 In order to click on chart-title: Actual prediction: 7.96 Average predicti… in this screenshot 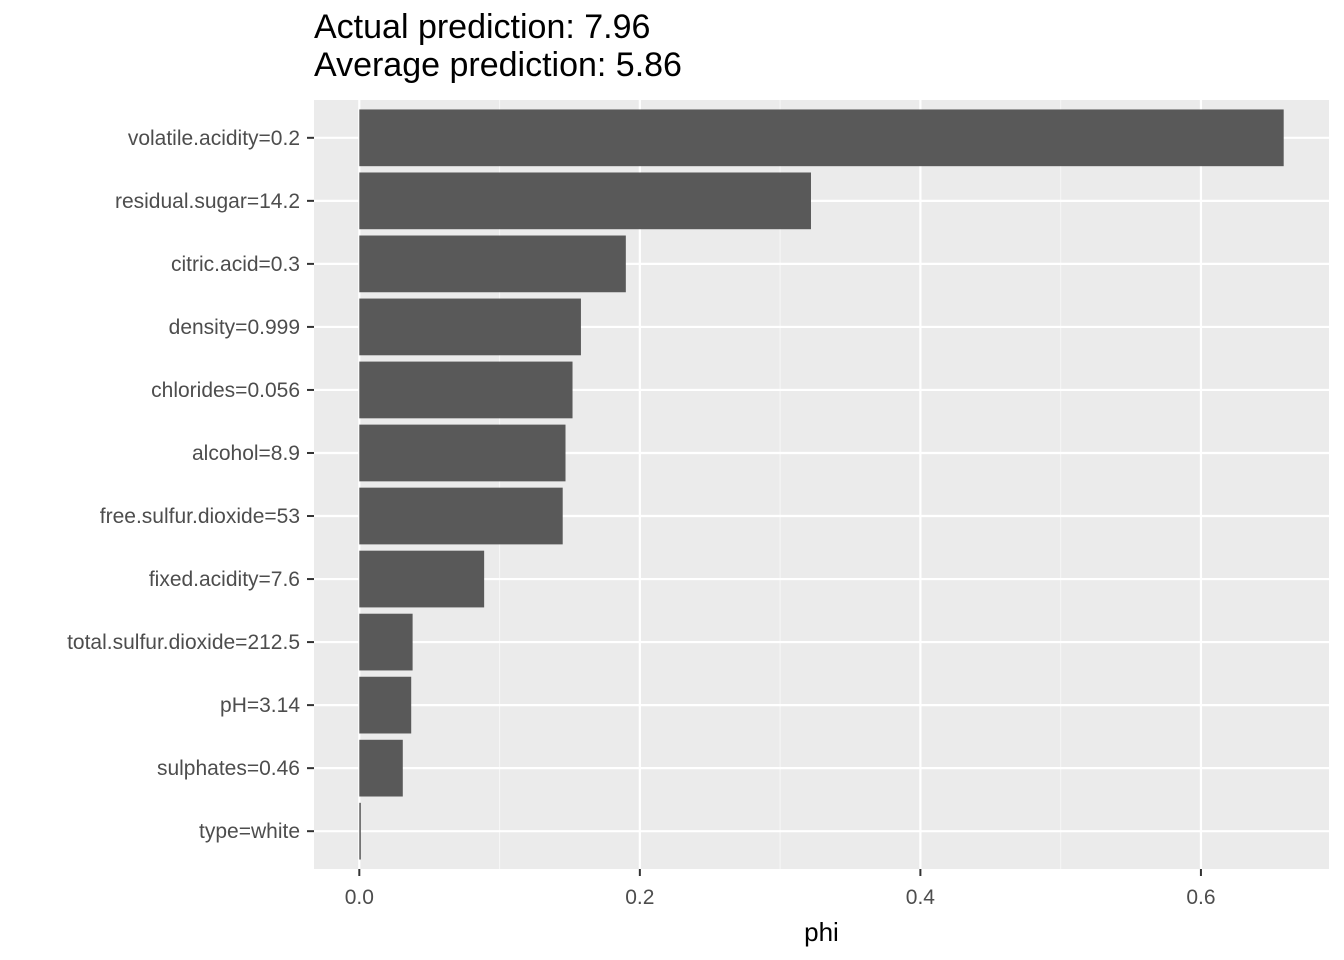, I will do `click(498, 46)`.